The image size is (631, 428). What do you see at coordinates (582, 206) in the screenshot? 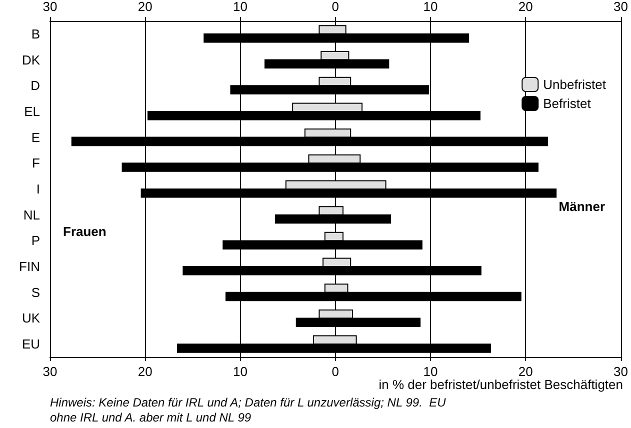
I see `annotation: Männer` at bounding box center [582, 206].